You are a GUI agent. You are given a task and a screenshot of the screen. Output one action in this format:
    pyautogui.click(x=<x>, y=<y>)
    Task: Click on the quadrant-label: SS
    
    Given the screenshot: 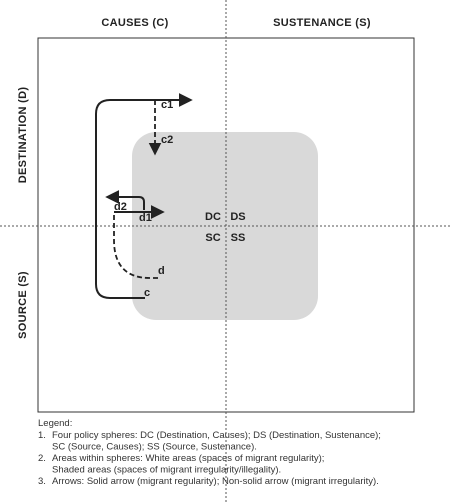 What is the action you would take?
    pyautogui.click(x=238, y=238)
    